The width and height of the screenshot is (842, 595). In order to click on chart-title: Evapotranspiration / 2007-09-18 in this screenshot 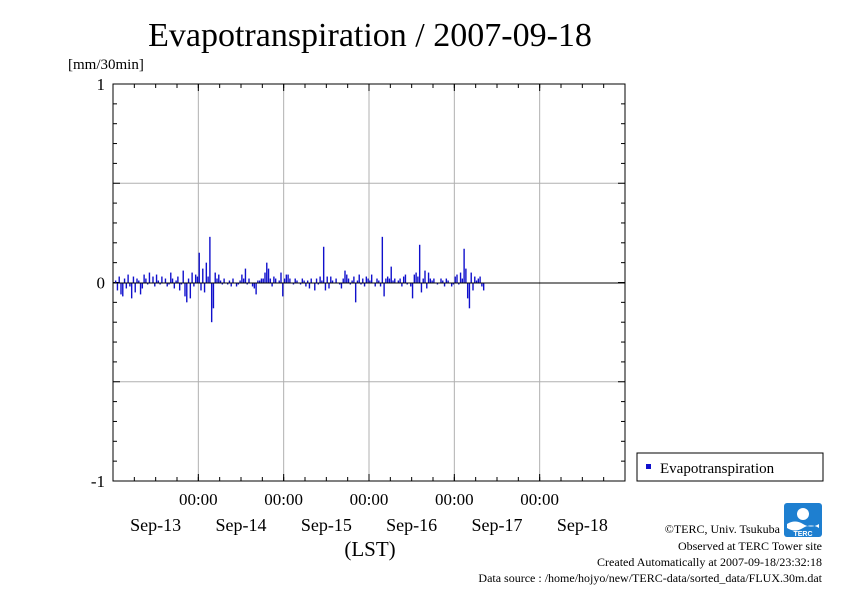, I will do `click(370, 35)`.